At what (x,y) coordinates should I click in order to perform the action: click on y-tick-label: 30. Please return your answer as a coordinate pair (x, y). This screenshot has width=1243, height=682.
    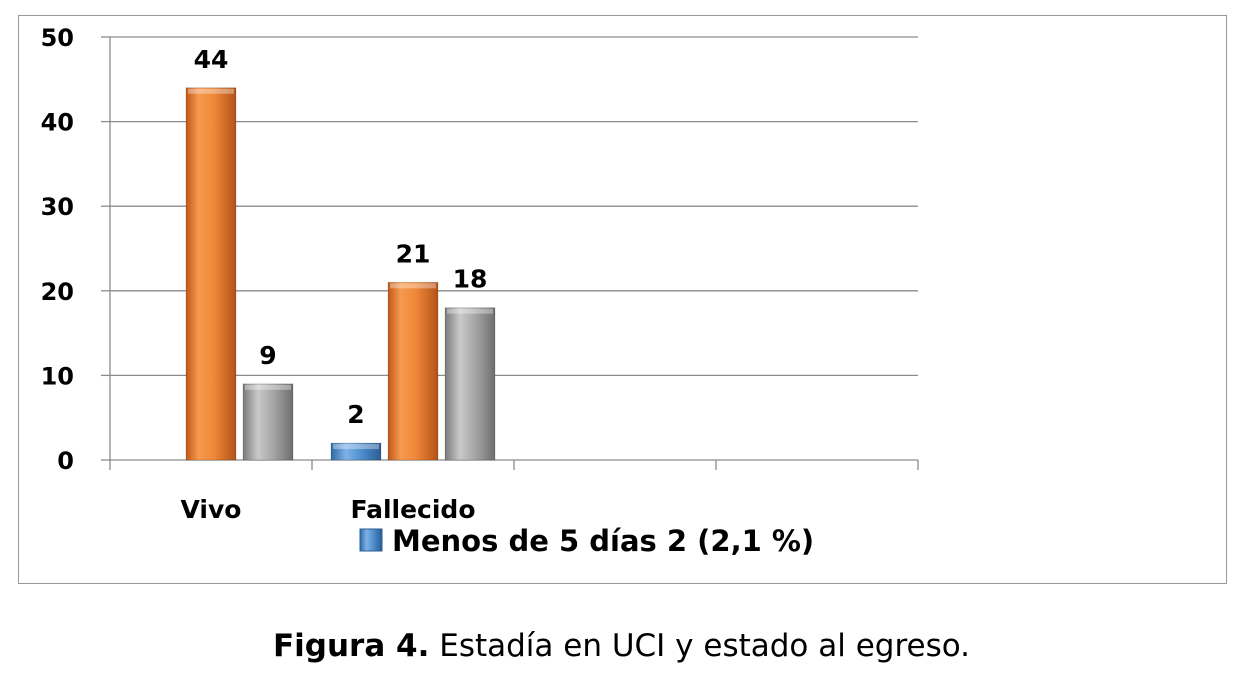
    Looking at the image, I should click on (57, 207).